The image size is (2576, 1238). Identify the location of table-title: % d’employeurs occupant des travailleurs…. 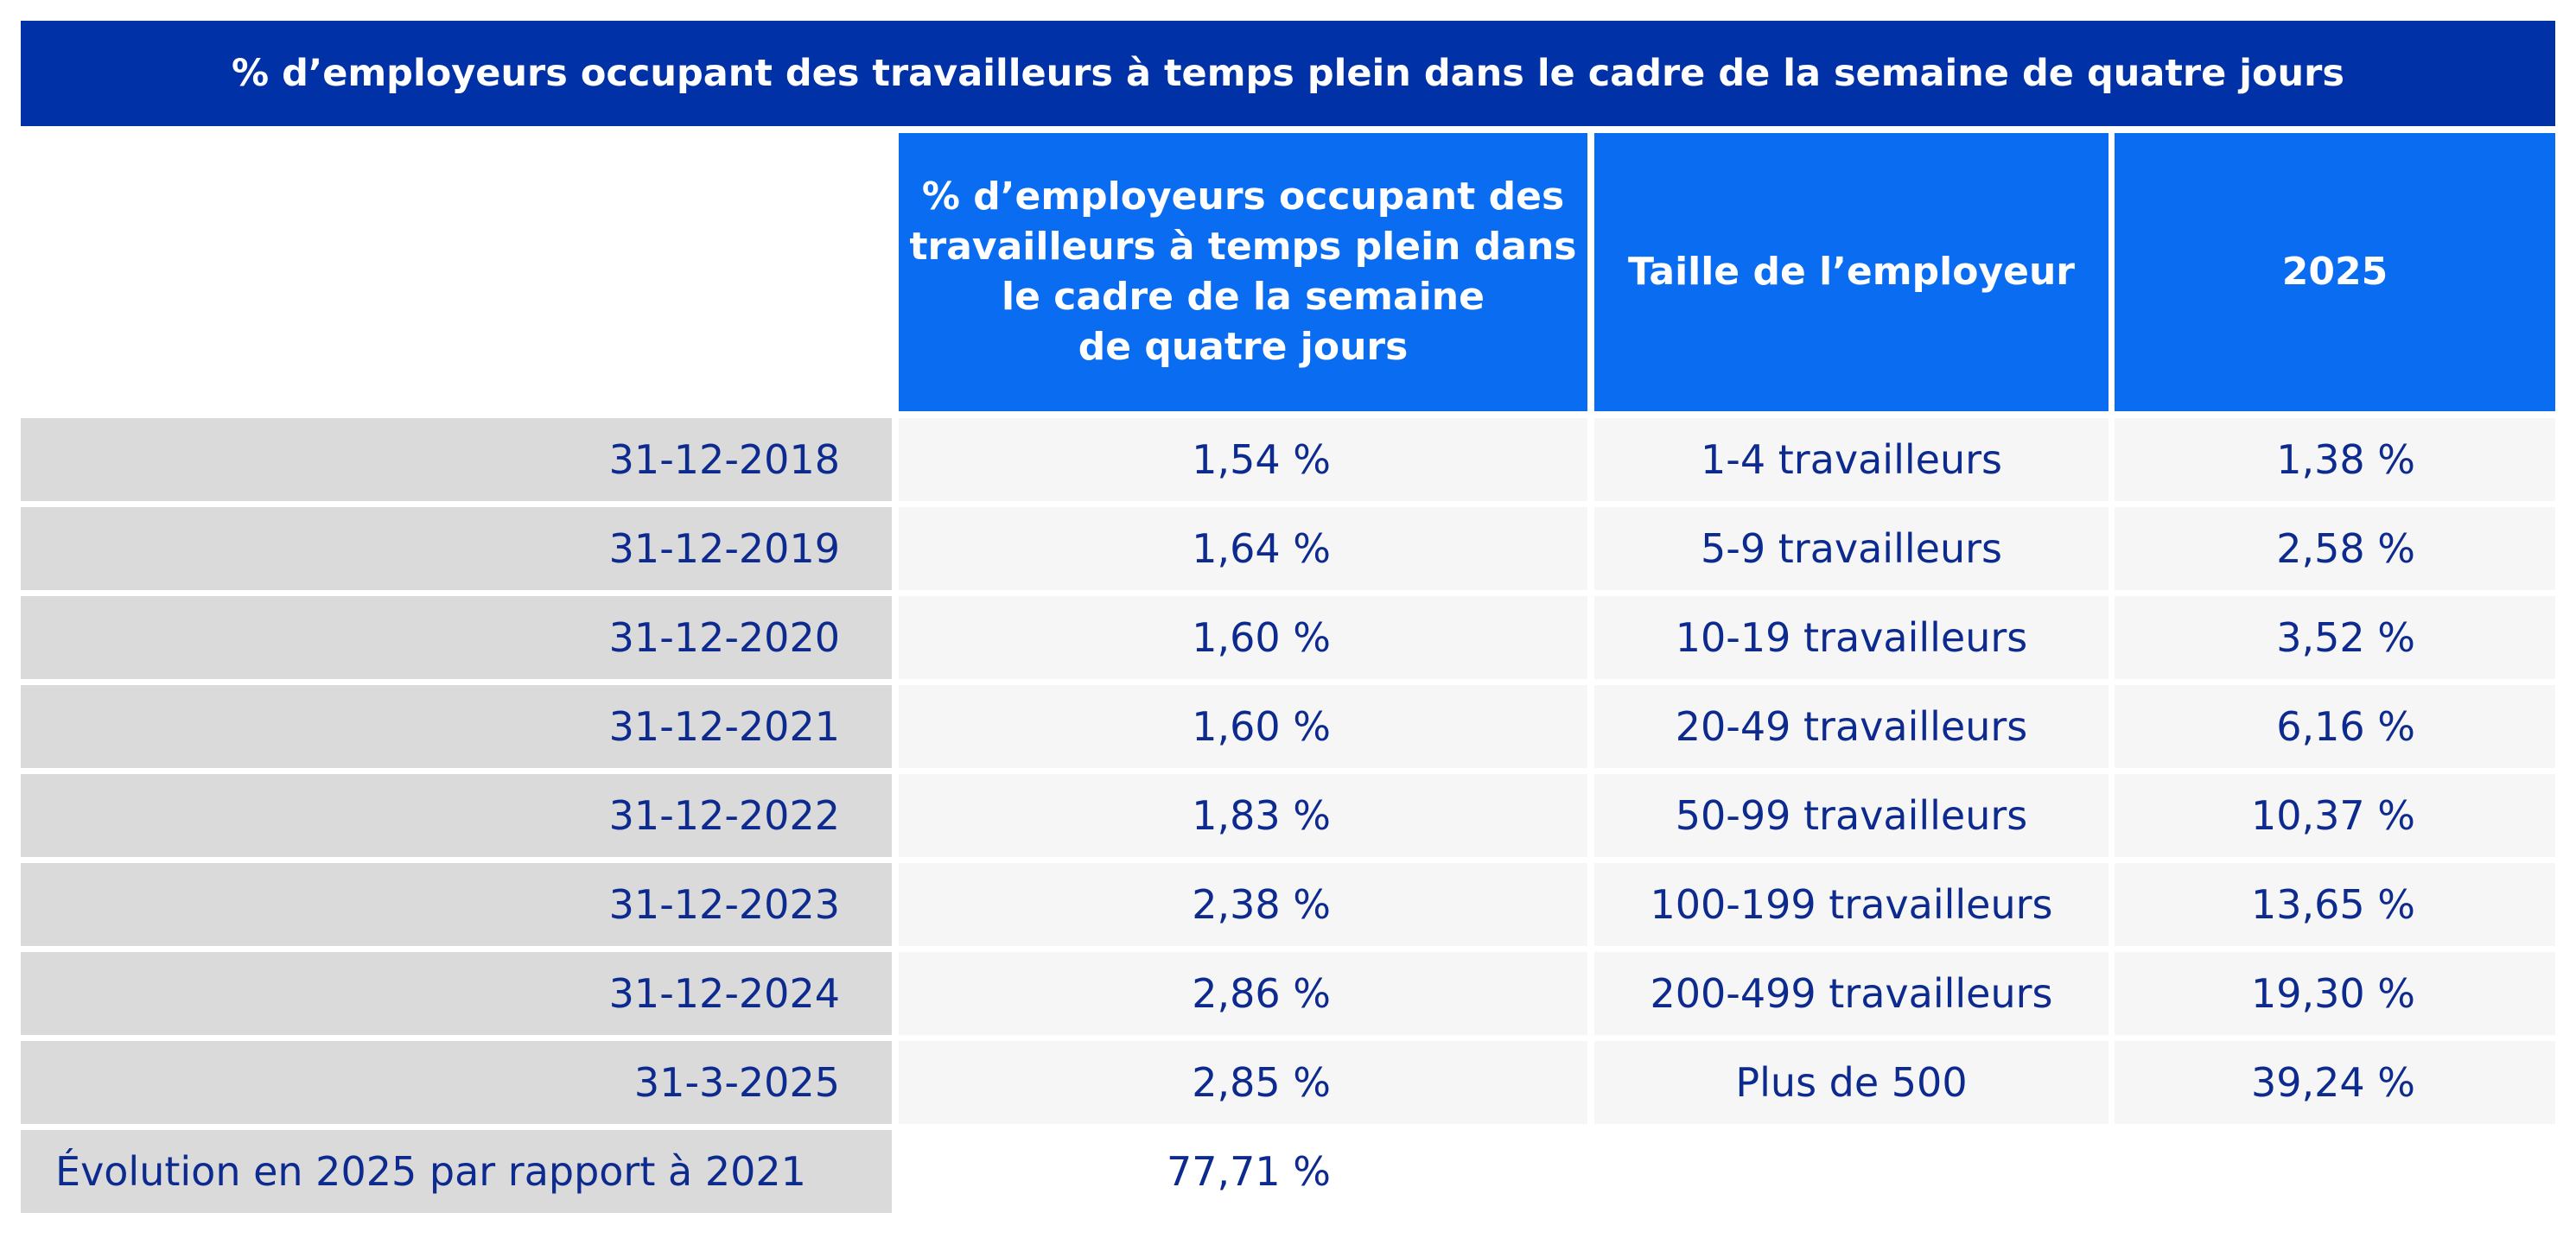
(1288, 74).